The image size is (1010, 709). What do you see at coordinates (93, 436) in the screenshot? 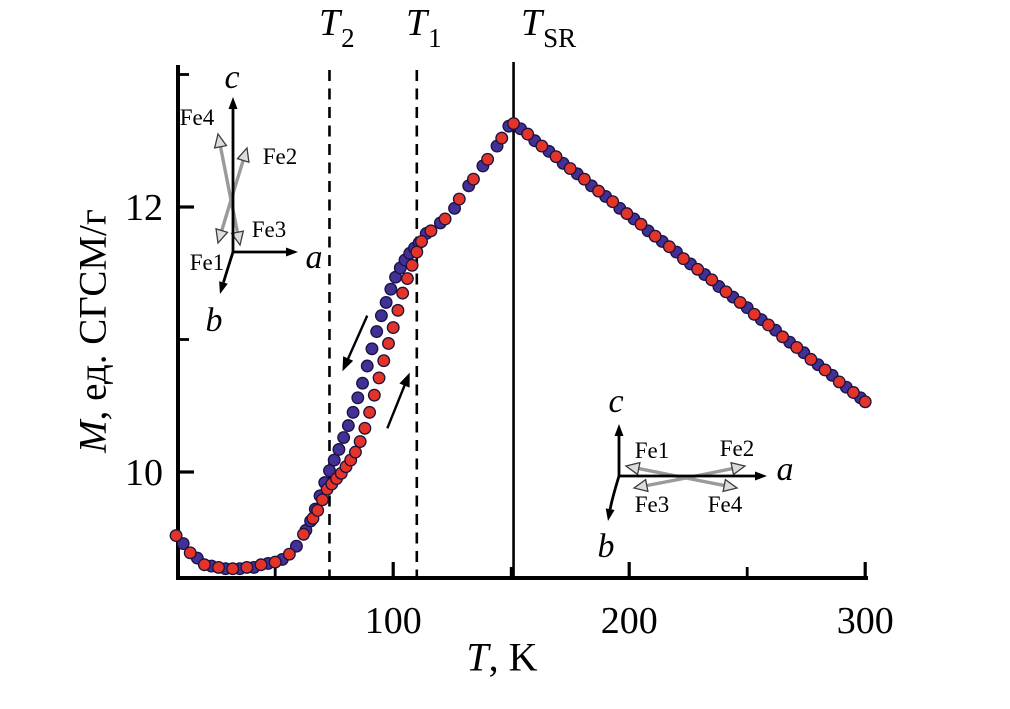
I see `y-axis-symbol: M` at bounding box center [93, 436].